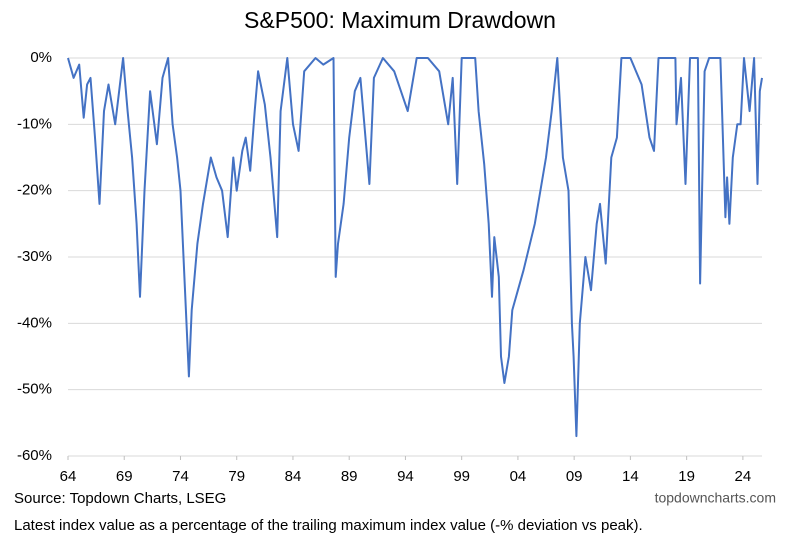 This screenshot has width=800, height=546. Describe the element at coordinates (400, 20) in the screenshot. I see `chart-title: S&P500: Maximum Drawdown` at that location.